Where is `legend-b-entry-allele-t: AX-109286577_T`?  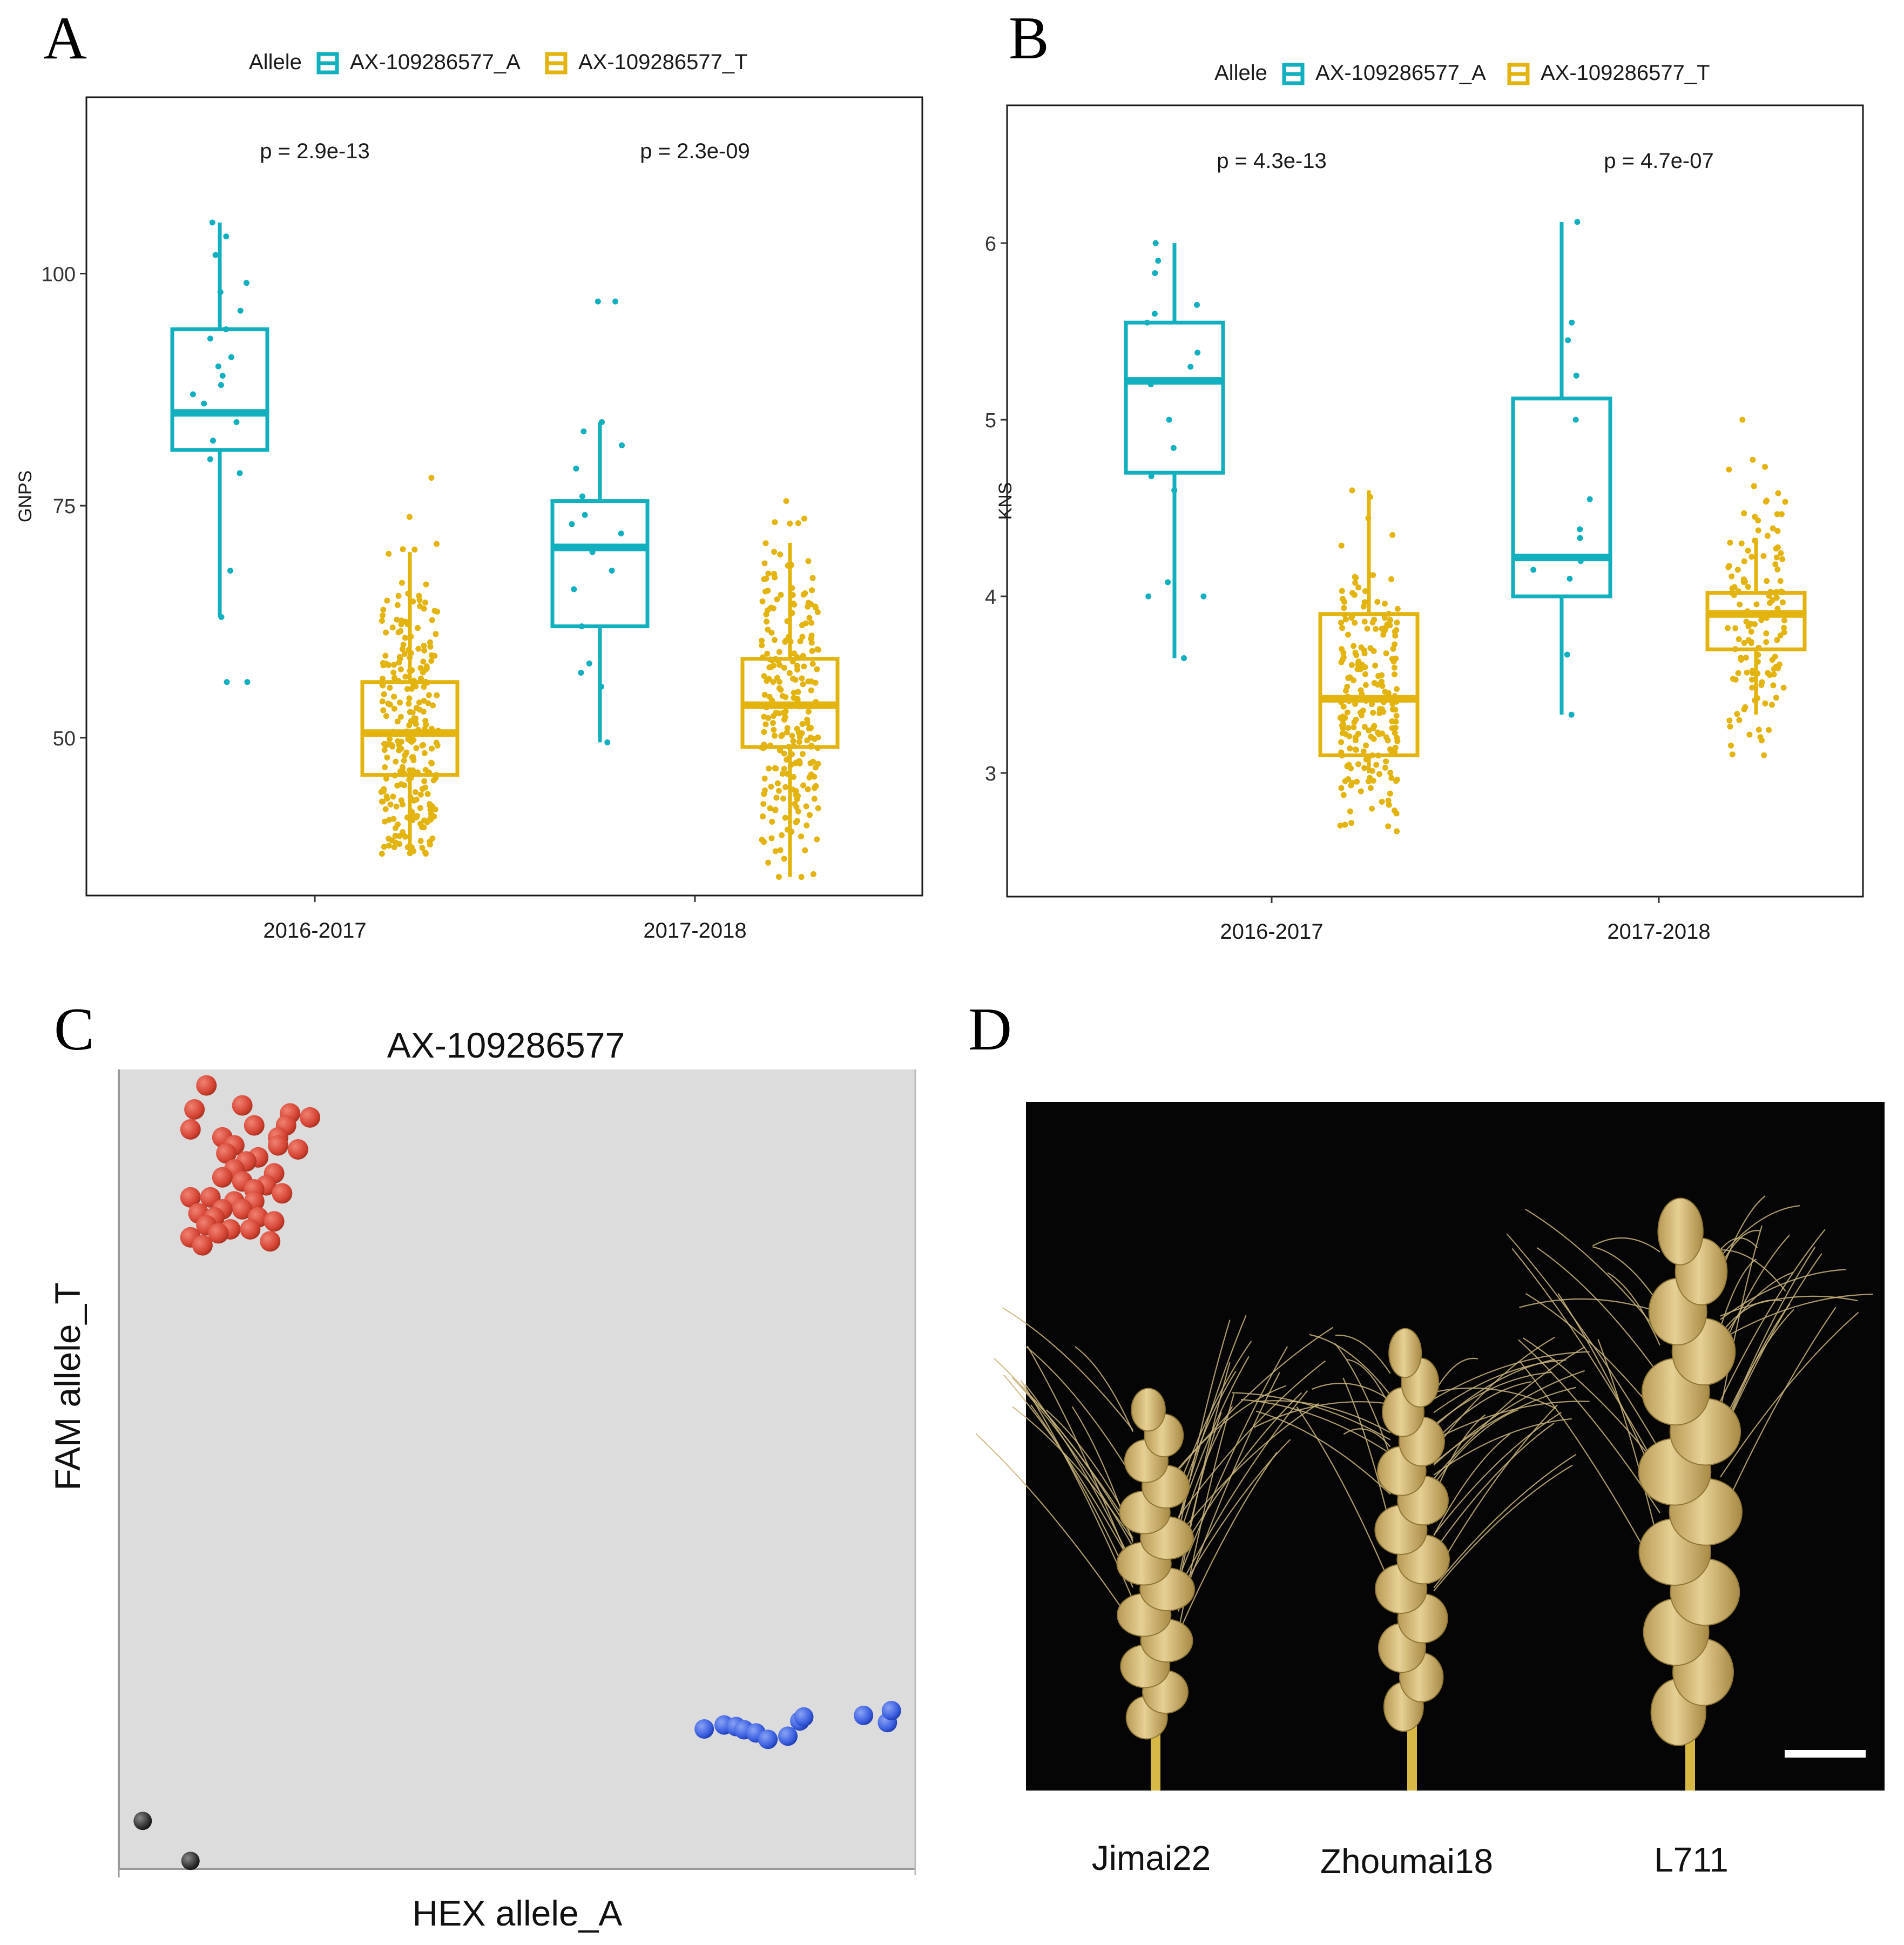 legend-b-entry-allele-t: AX-109286577_T is located at coordinates (1625, 73).